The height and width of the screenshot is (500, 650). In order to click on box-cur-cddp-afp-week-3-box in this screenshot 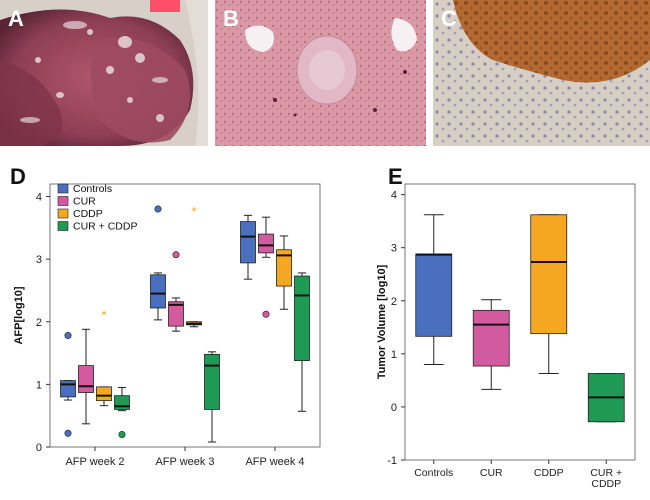, I will do `click(212, 381)`.